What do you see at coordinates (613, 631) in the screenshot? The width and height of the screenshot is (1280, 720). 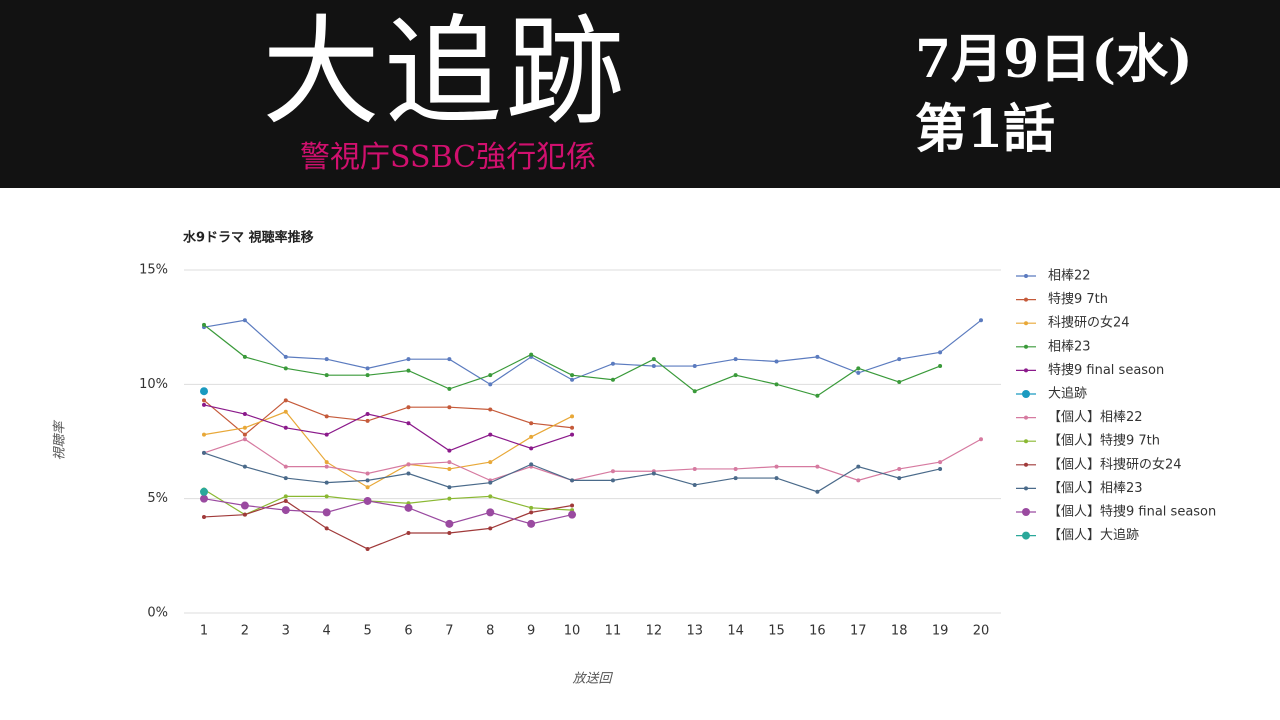 I see `x-tick-label: 11` at bounding box center [613, 631].